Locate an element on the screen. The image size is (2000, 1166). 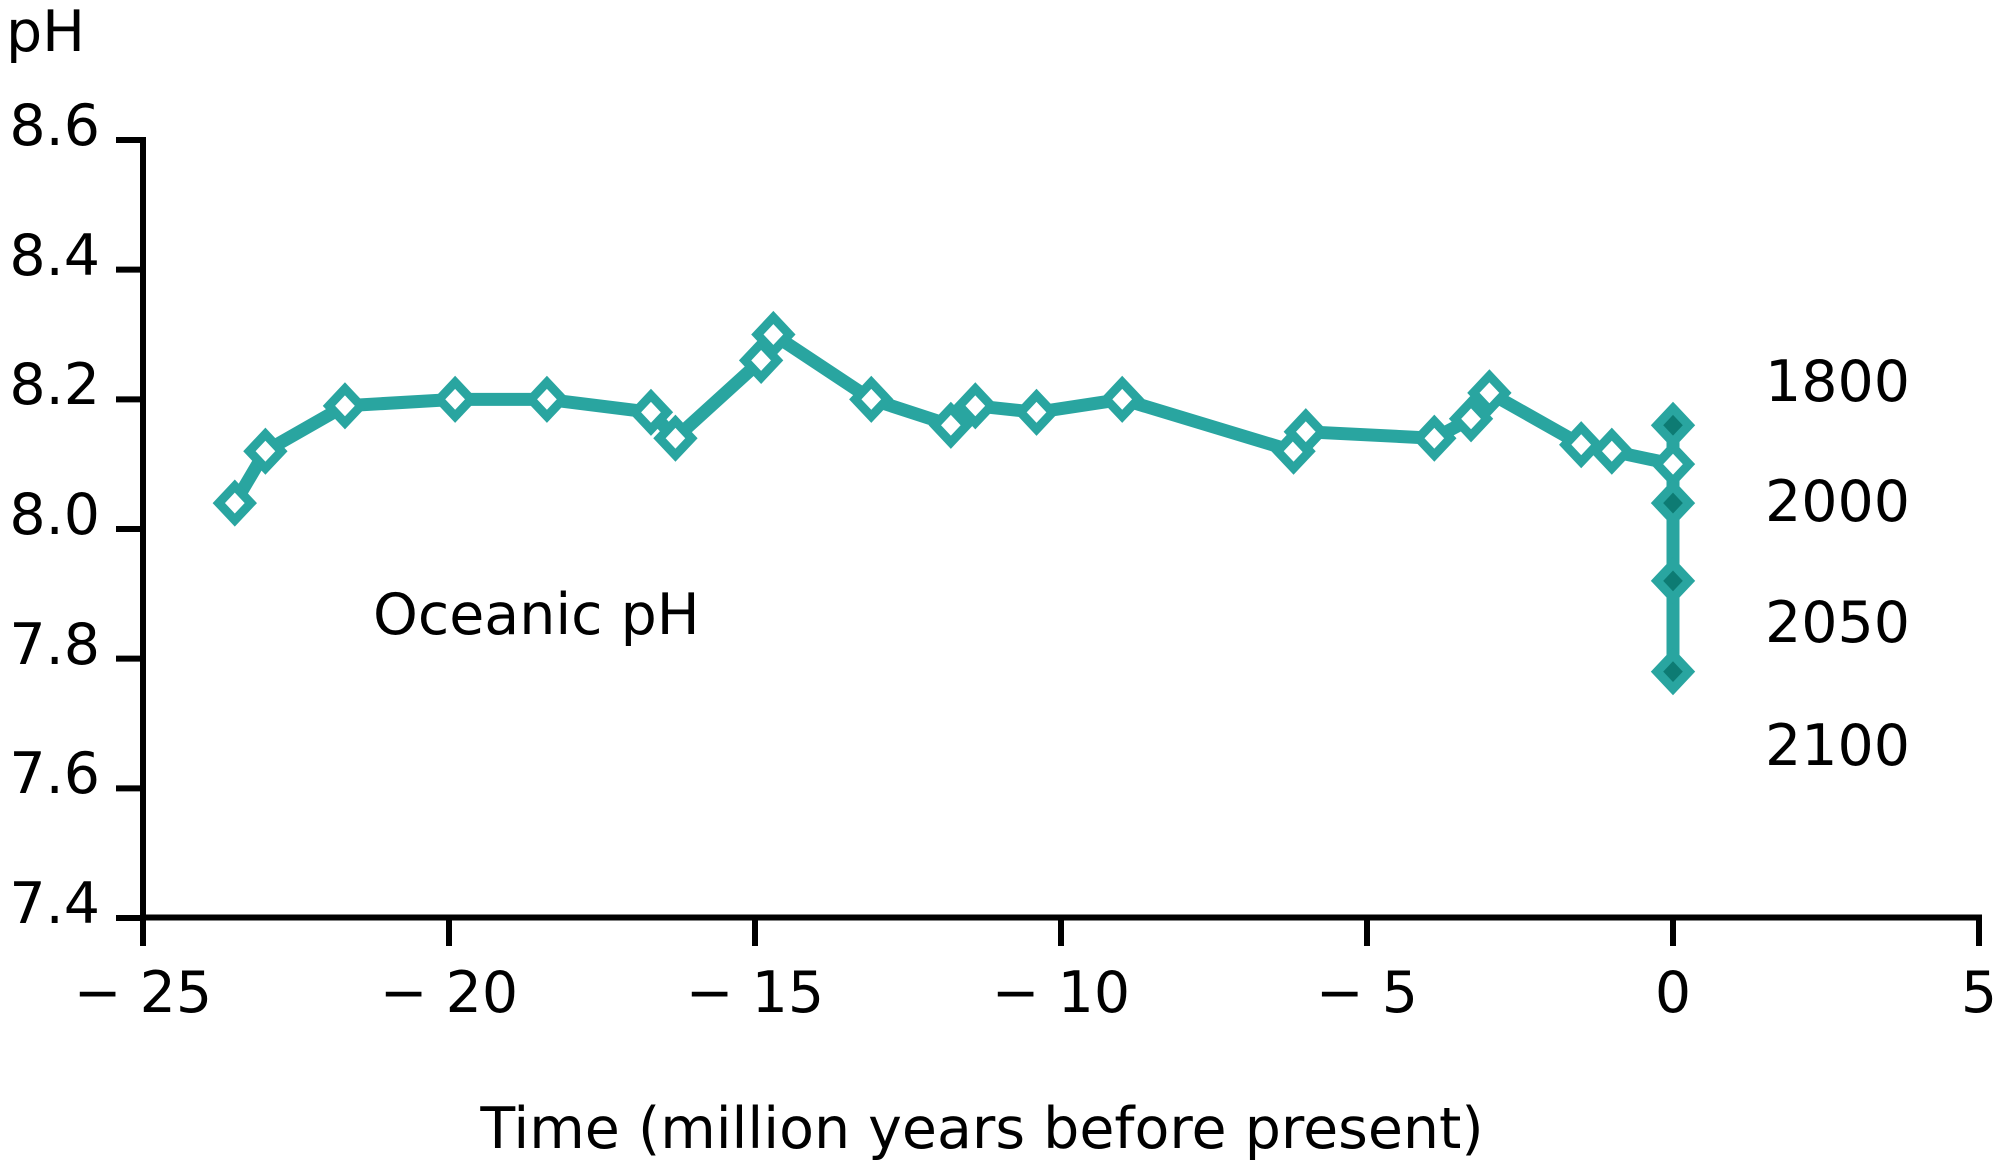
y-tick-label: 7.6 is located at coordinates (54, 774).